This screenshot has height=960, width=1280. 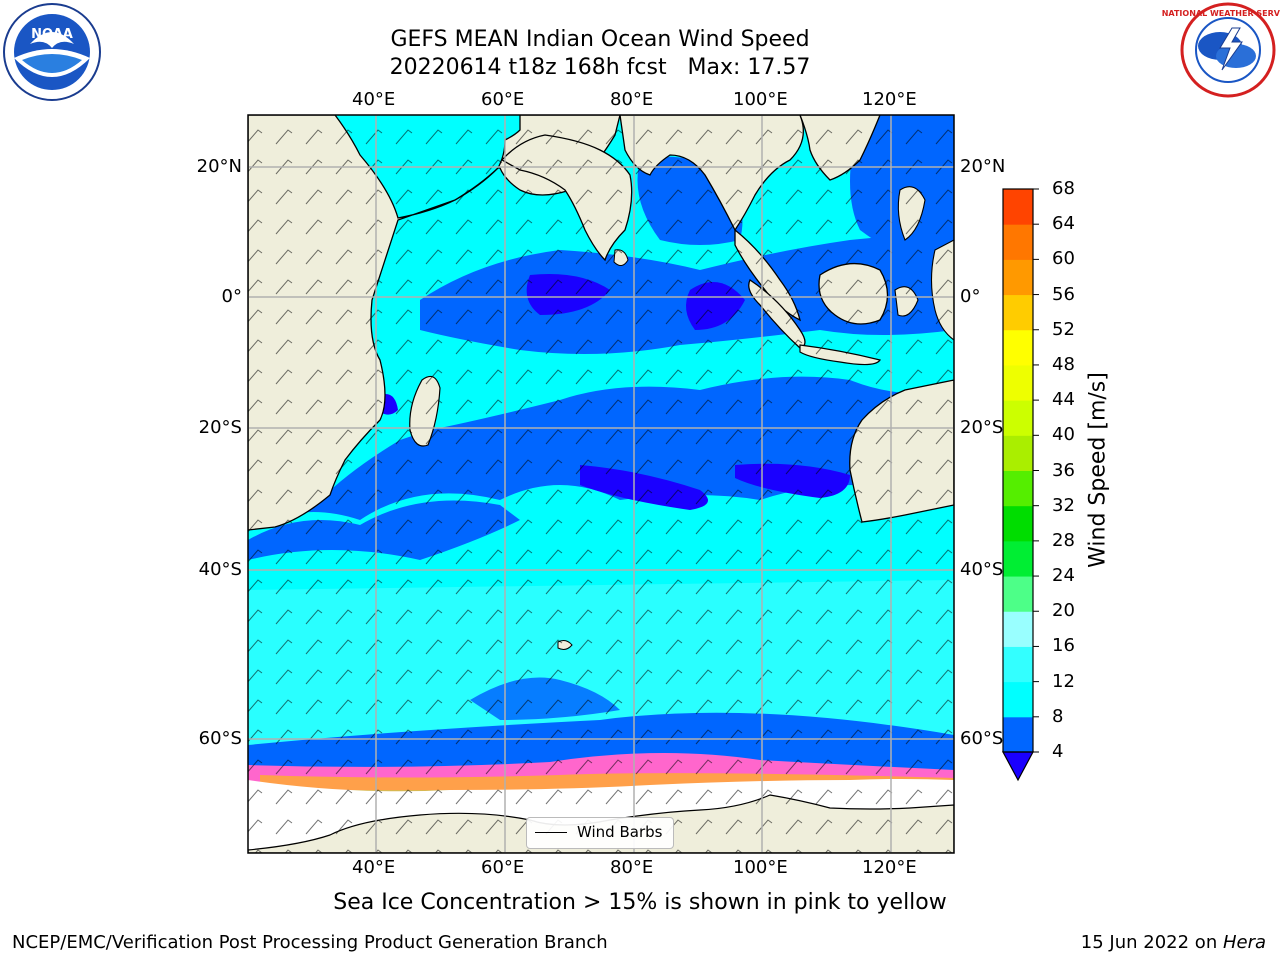 I want to click on colorbar-label: Wind Speed [m/s], so click(x=1098, y=470).